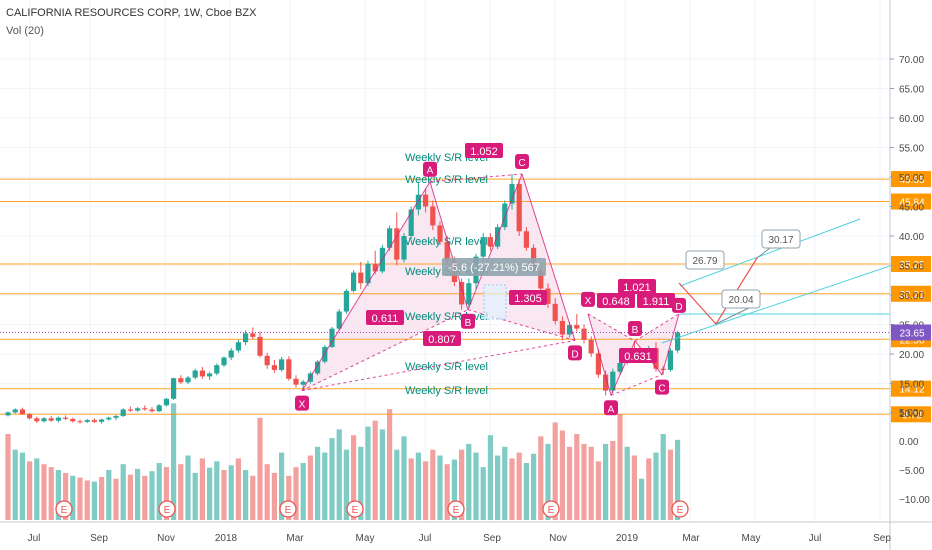  Describe the element at coordinates (637, 288) in the screenshot. I see `pattern-ratio-label: 1.021` at that location.